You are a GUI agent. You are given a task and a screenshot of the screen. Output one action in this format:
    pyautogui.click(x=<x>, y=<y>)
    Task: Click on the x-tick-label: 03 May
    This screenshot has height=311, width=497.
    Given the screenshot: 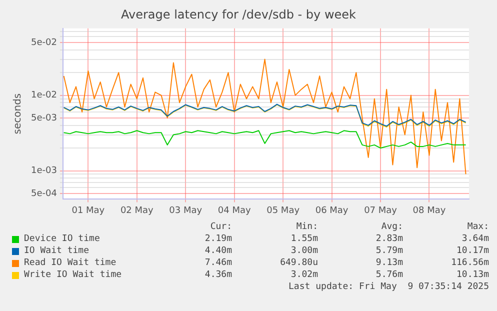 What is the action you would take?
    pyautogui.click(x=186, y=211)
    